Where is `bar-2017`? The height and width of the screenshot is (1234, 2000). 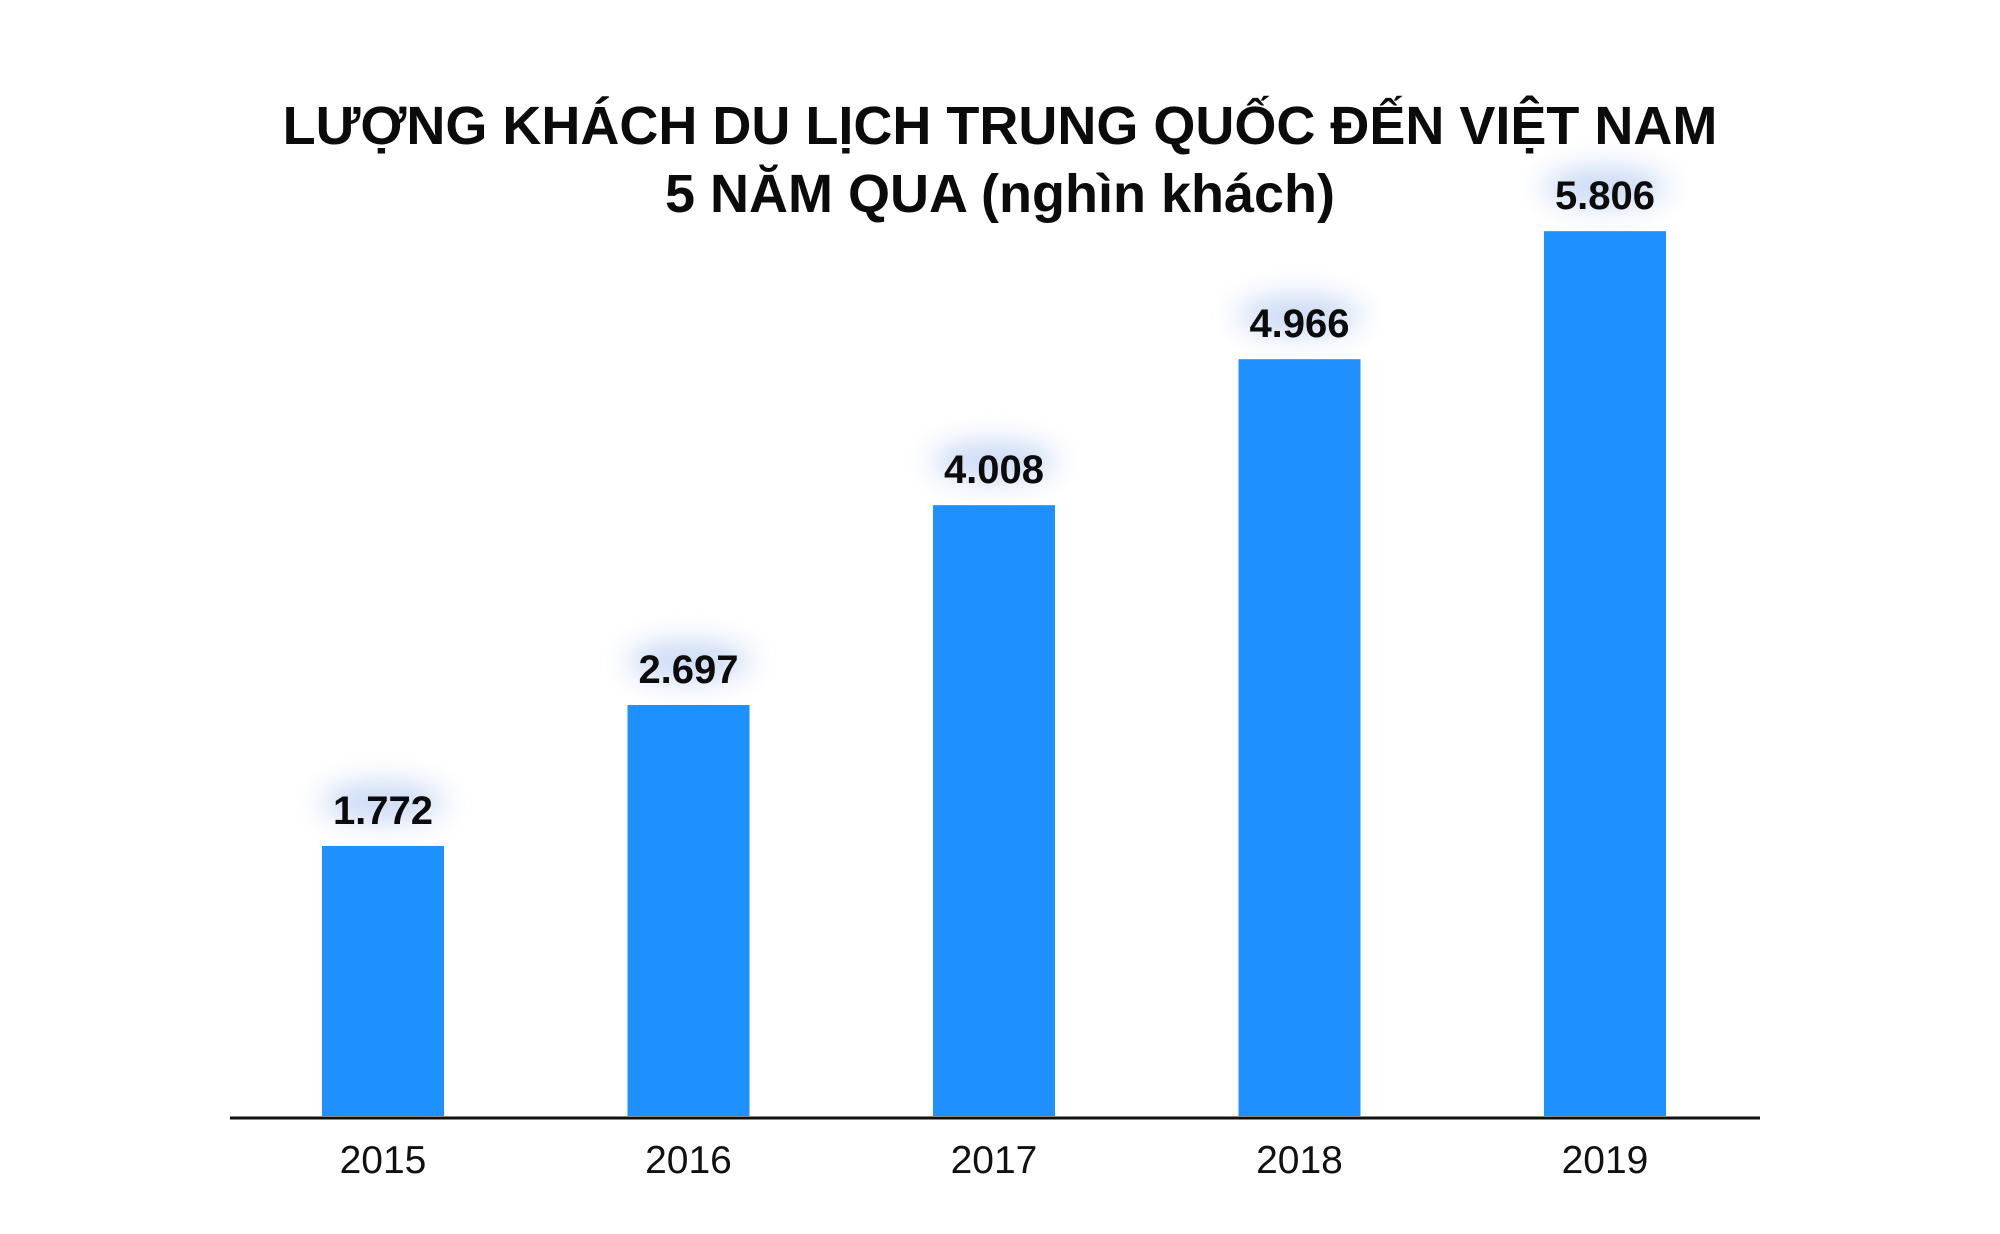
bar-2017 is located at coordinates (994, 810).